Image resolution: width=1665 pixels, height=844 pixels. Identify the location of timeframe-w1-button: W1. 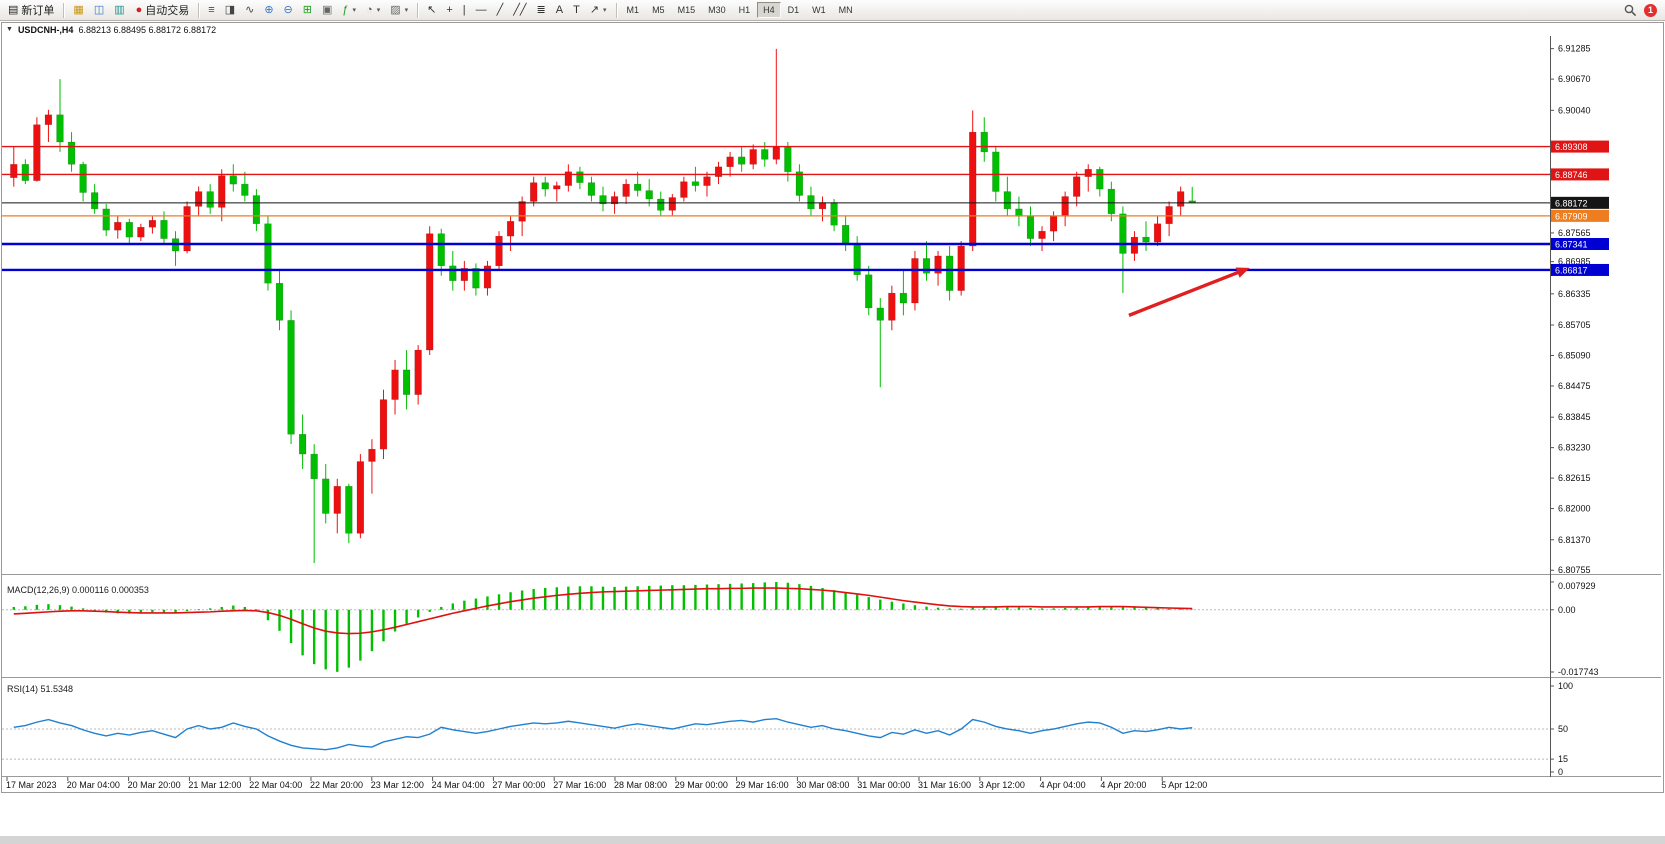
(819, 10).